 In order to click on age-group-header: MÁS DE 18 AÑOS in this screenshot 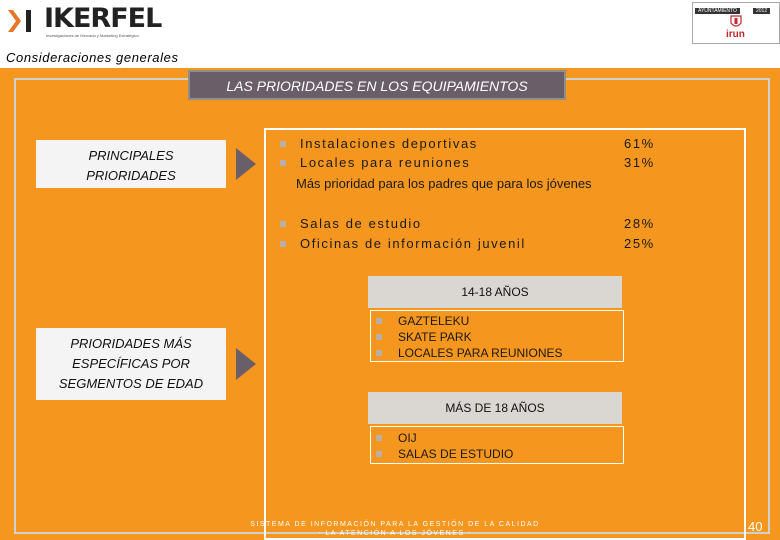, I will do `click(495, 408)`.